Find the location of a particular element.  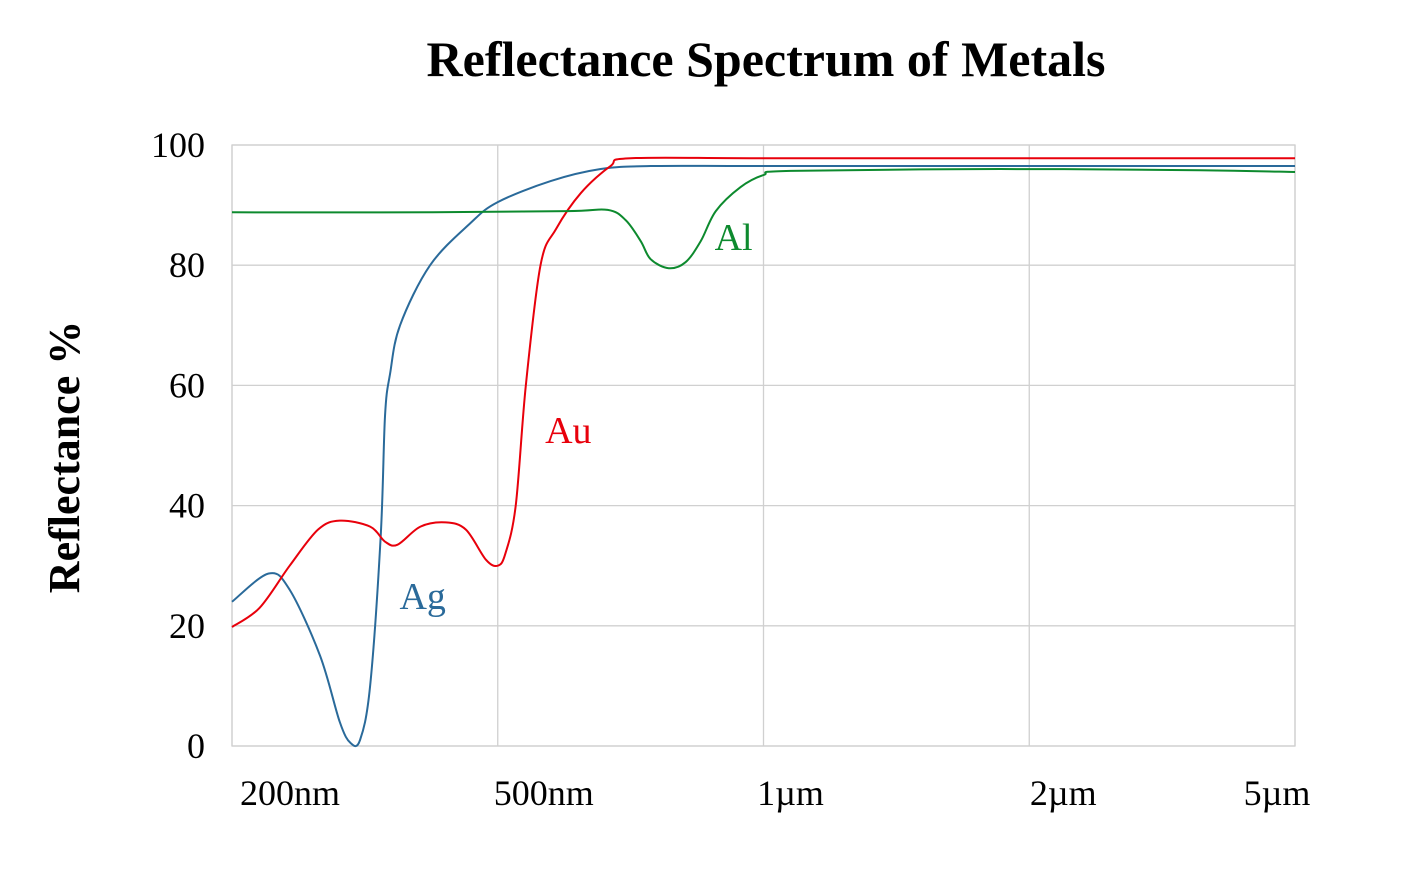

y-tick-label: 80 is located at coordinates (187, 265).